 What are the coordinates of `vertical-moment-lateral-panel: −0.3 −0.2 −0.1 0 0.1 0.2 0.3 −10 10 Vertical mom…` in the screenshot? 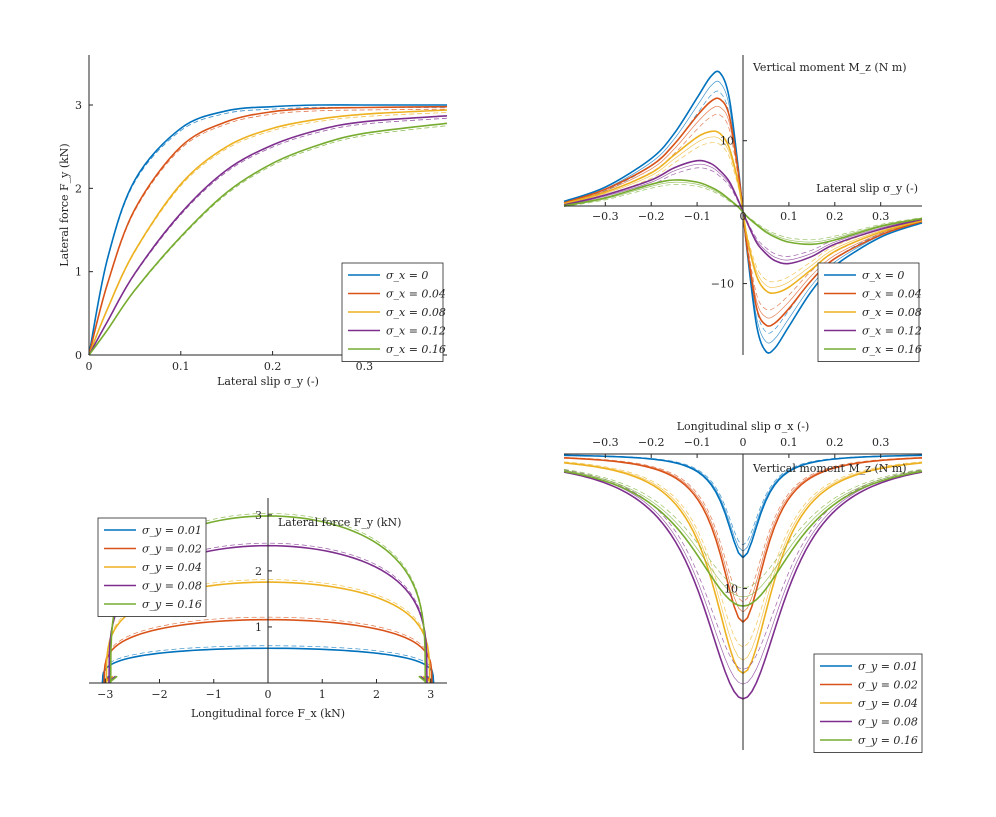 It's located at (743, 208).